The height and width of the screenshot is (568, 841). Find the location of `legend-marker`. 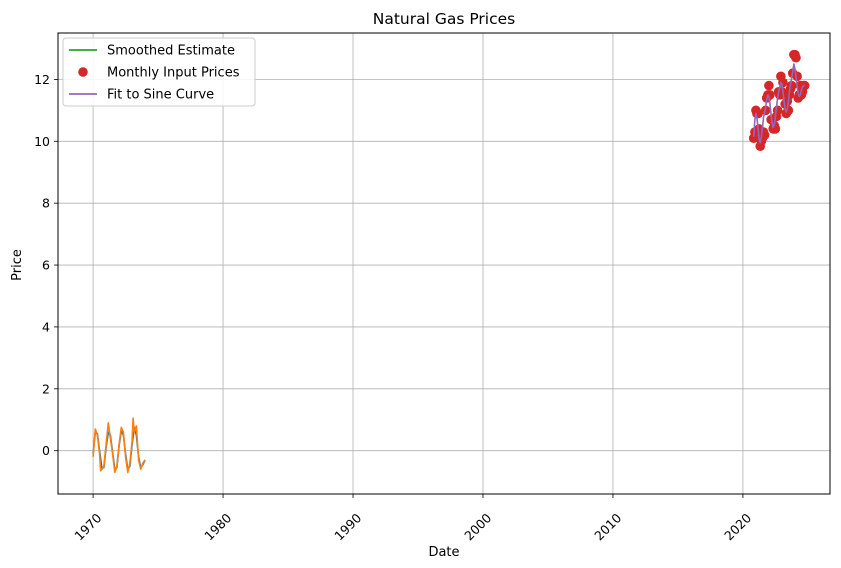

legend-marker is located at coordinates (83, 72).